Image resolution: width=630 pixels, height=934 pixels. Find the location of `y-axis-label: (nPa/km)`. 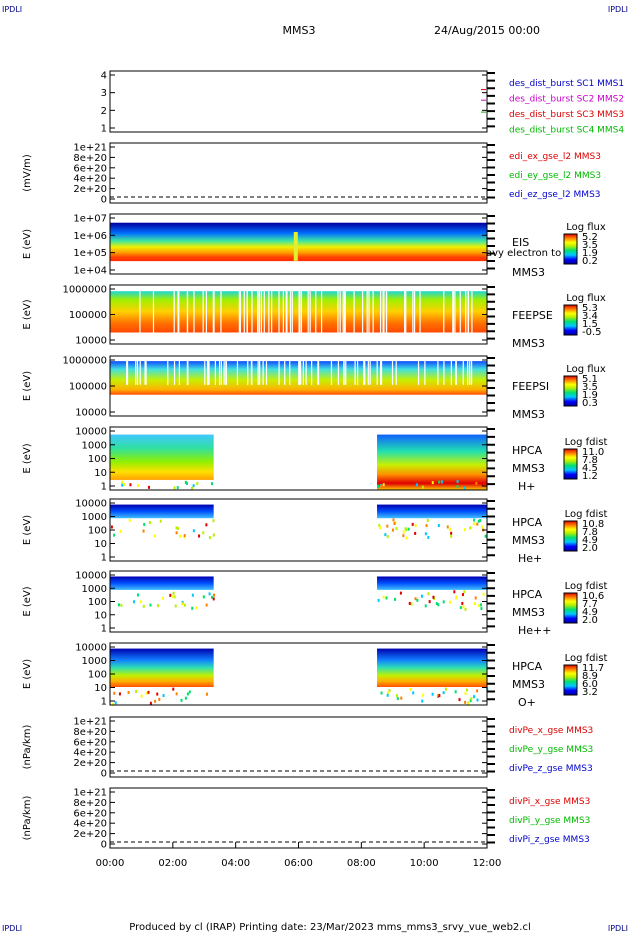

y-axis-label: (nPa/km) is located at coordinates (27, 747).